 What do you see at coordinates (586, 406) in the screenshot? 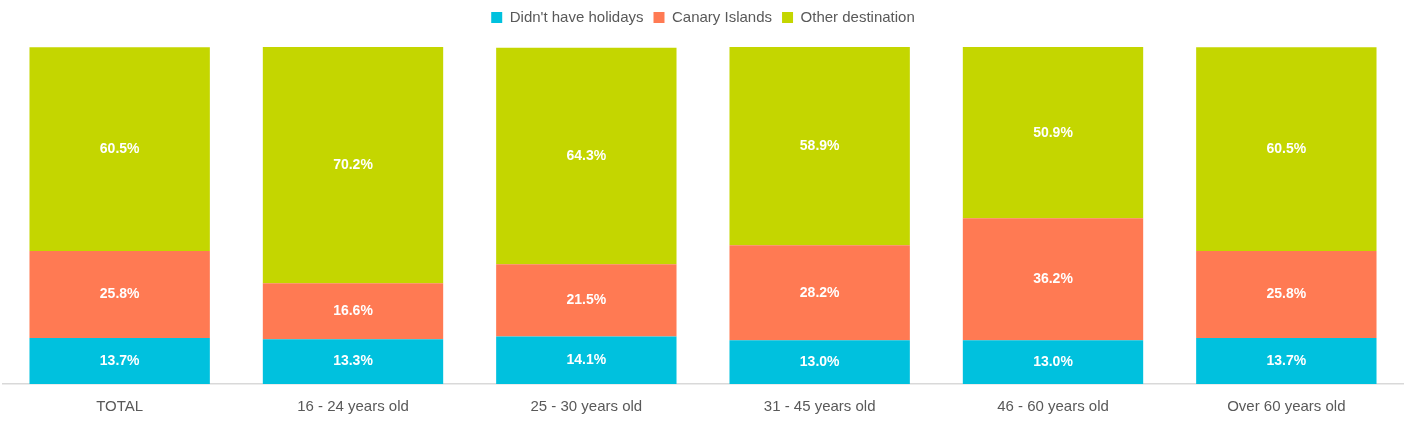
I see `x-tick-label: 25 - 30 years old` at bounding box center [586, 406].